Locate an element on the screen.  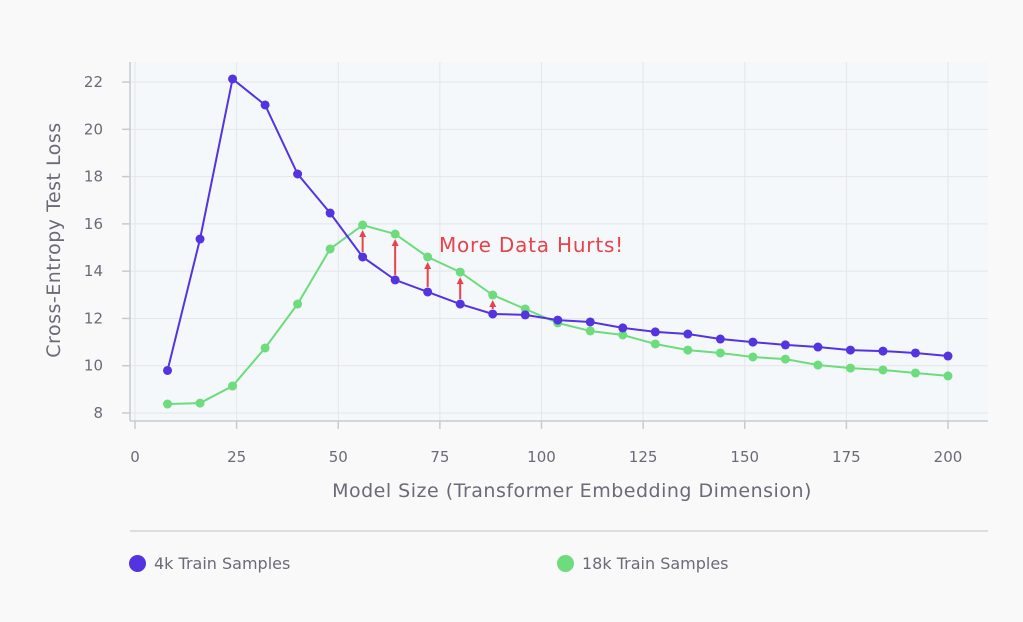
x-tick-label: 0 is located at coordinates (135, 457).